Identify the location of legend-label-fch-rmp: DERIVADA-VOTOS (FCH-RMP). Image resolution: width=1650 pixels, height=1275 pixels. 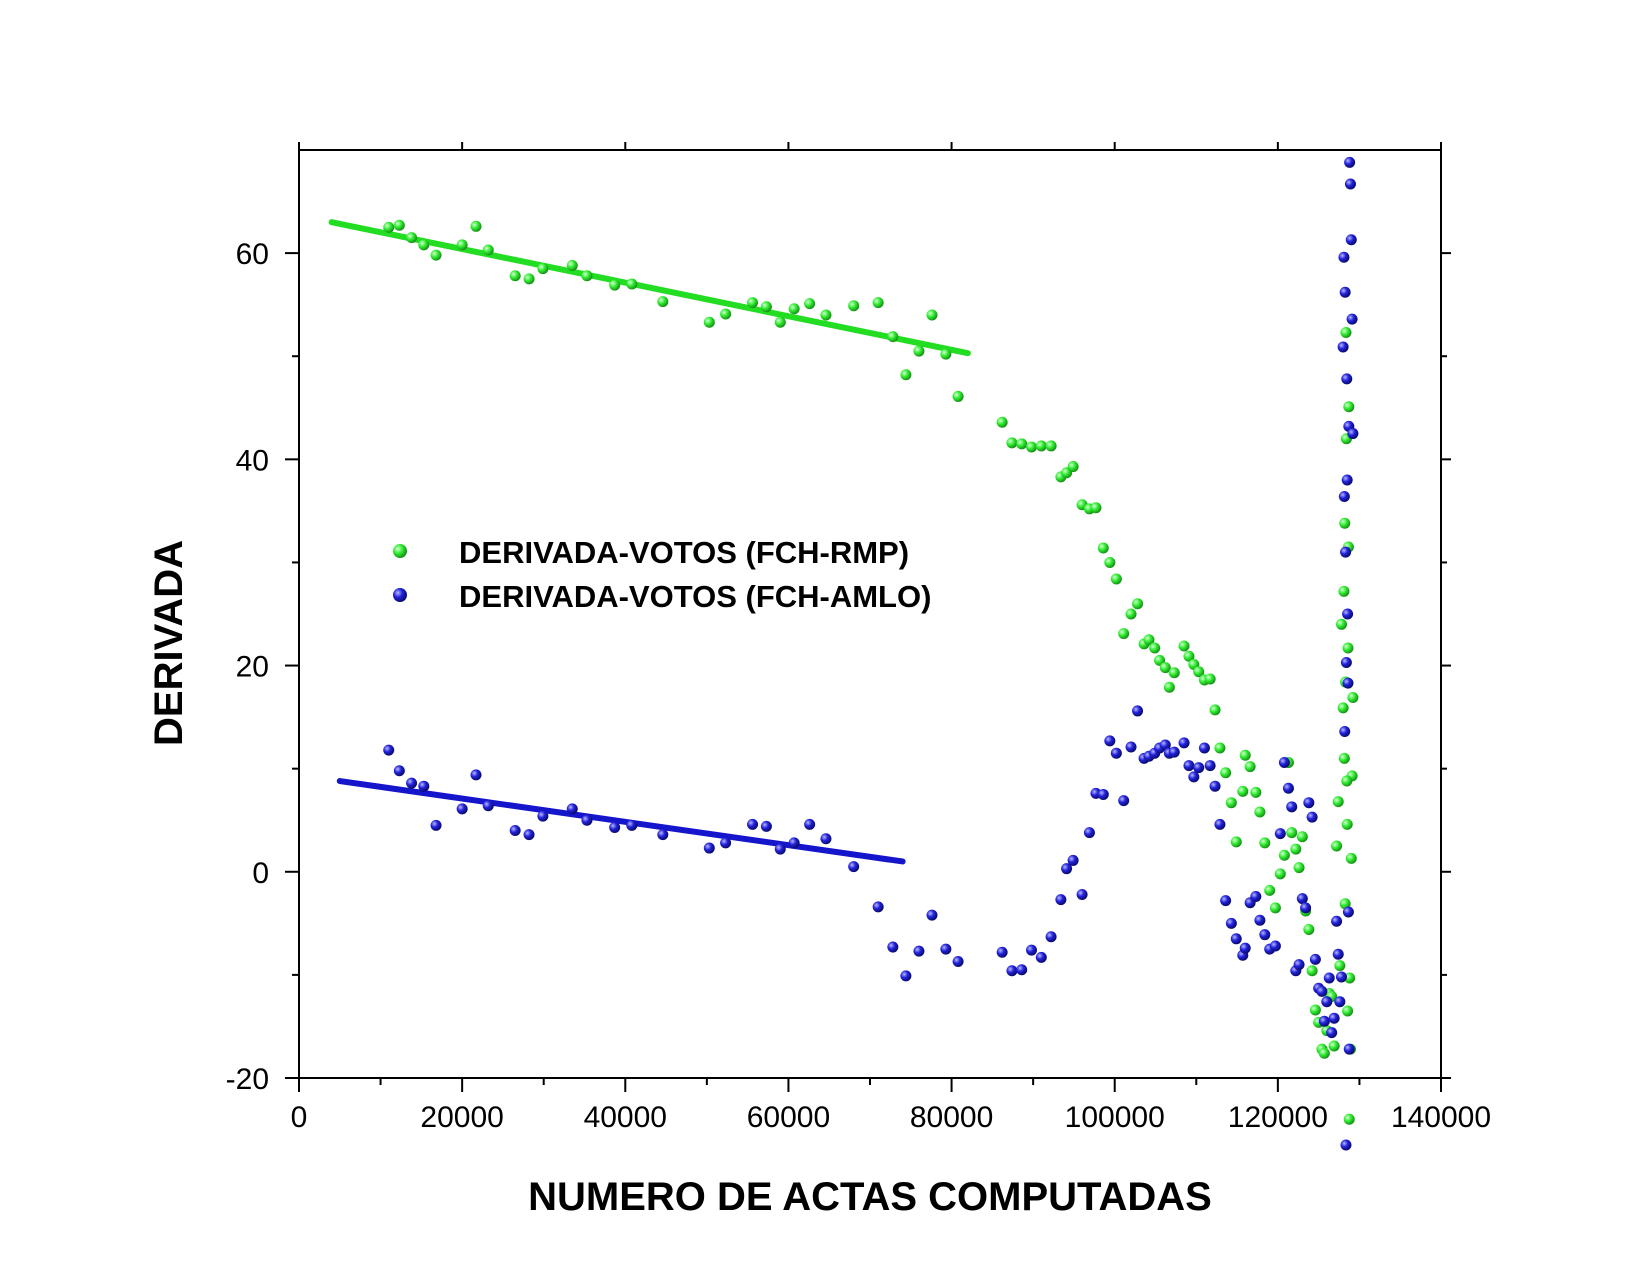
(684, 552).